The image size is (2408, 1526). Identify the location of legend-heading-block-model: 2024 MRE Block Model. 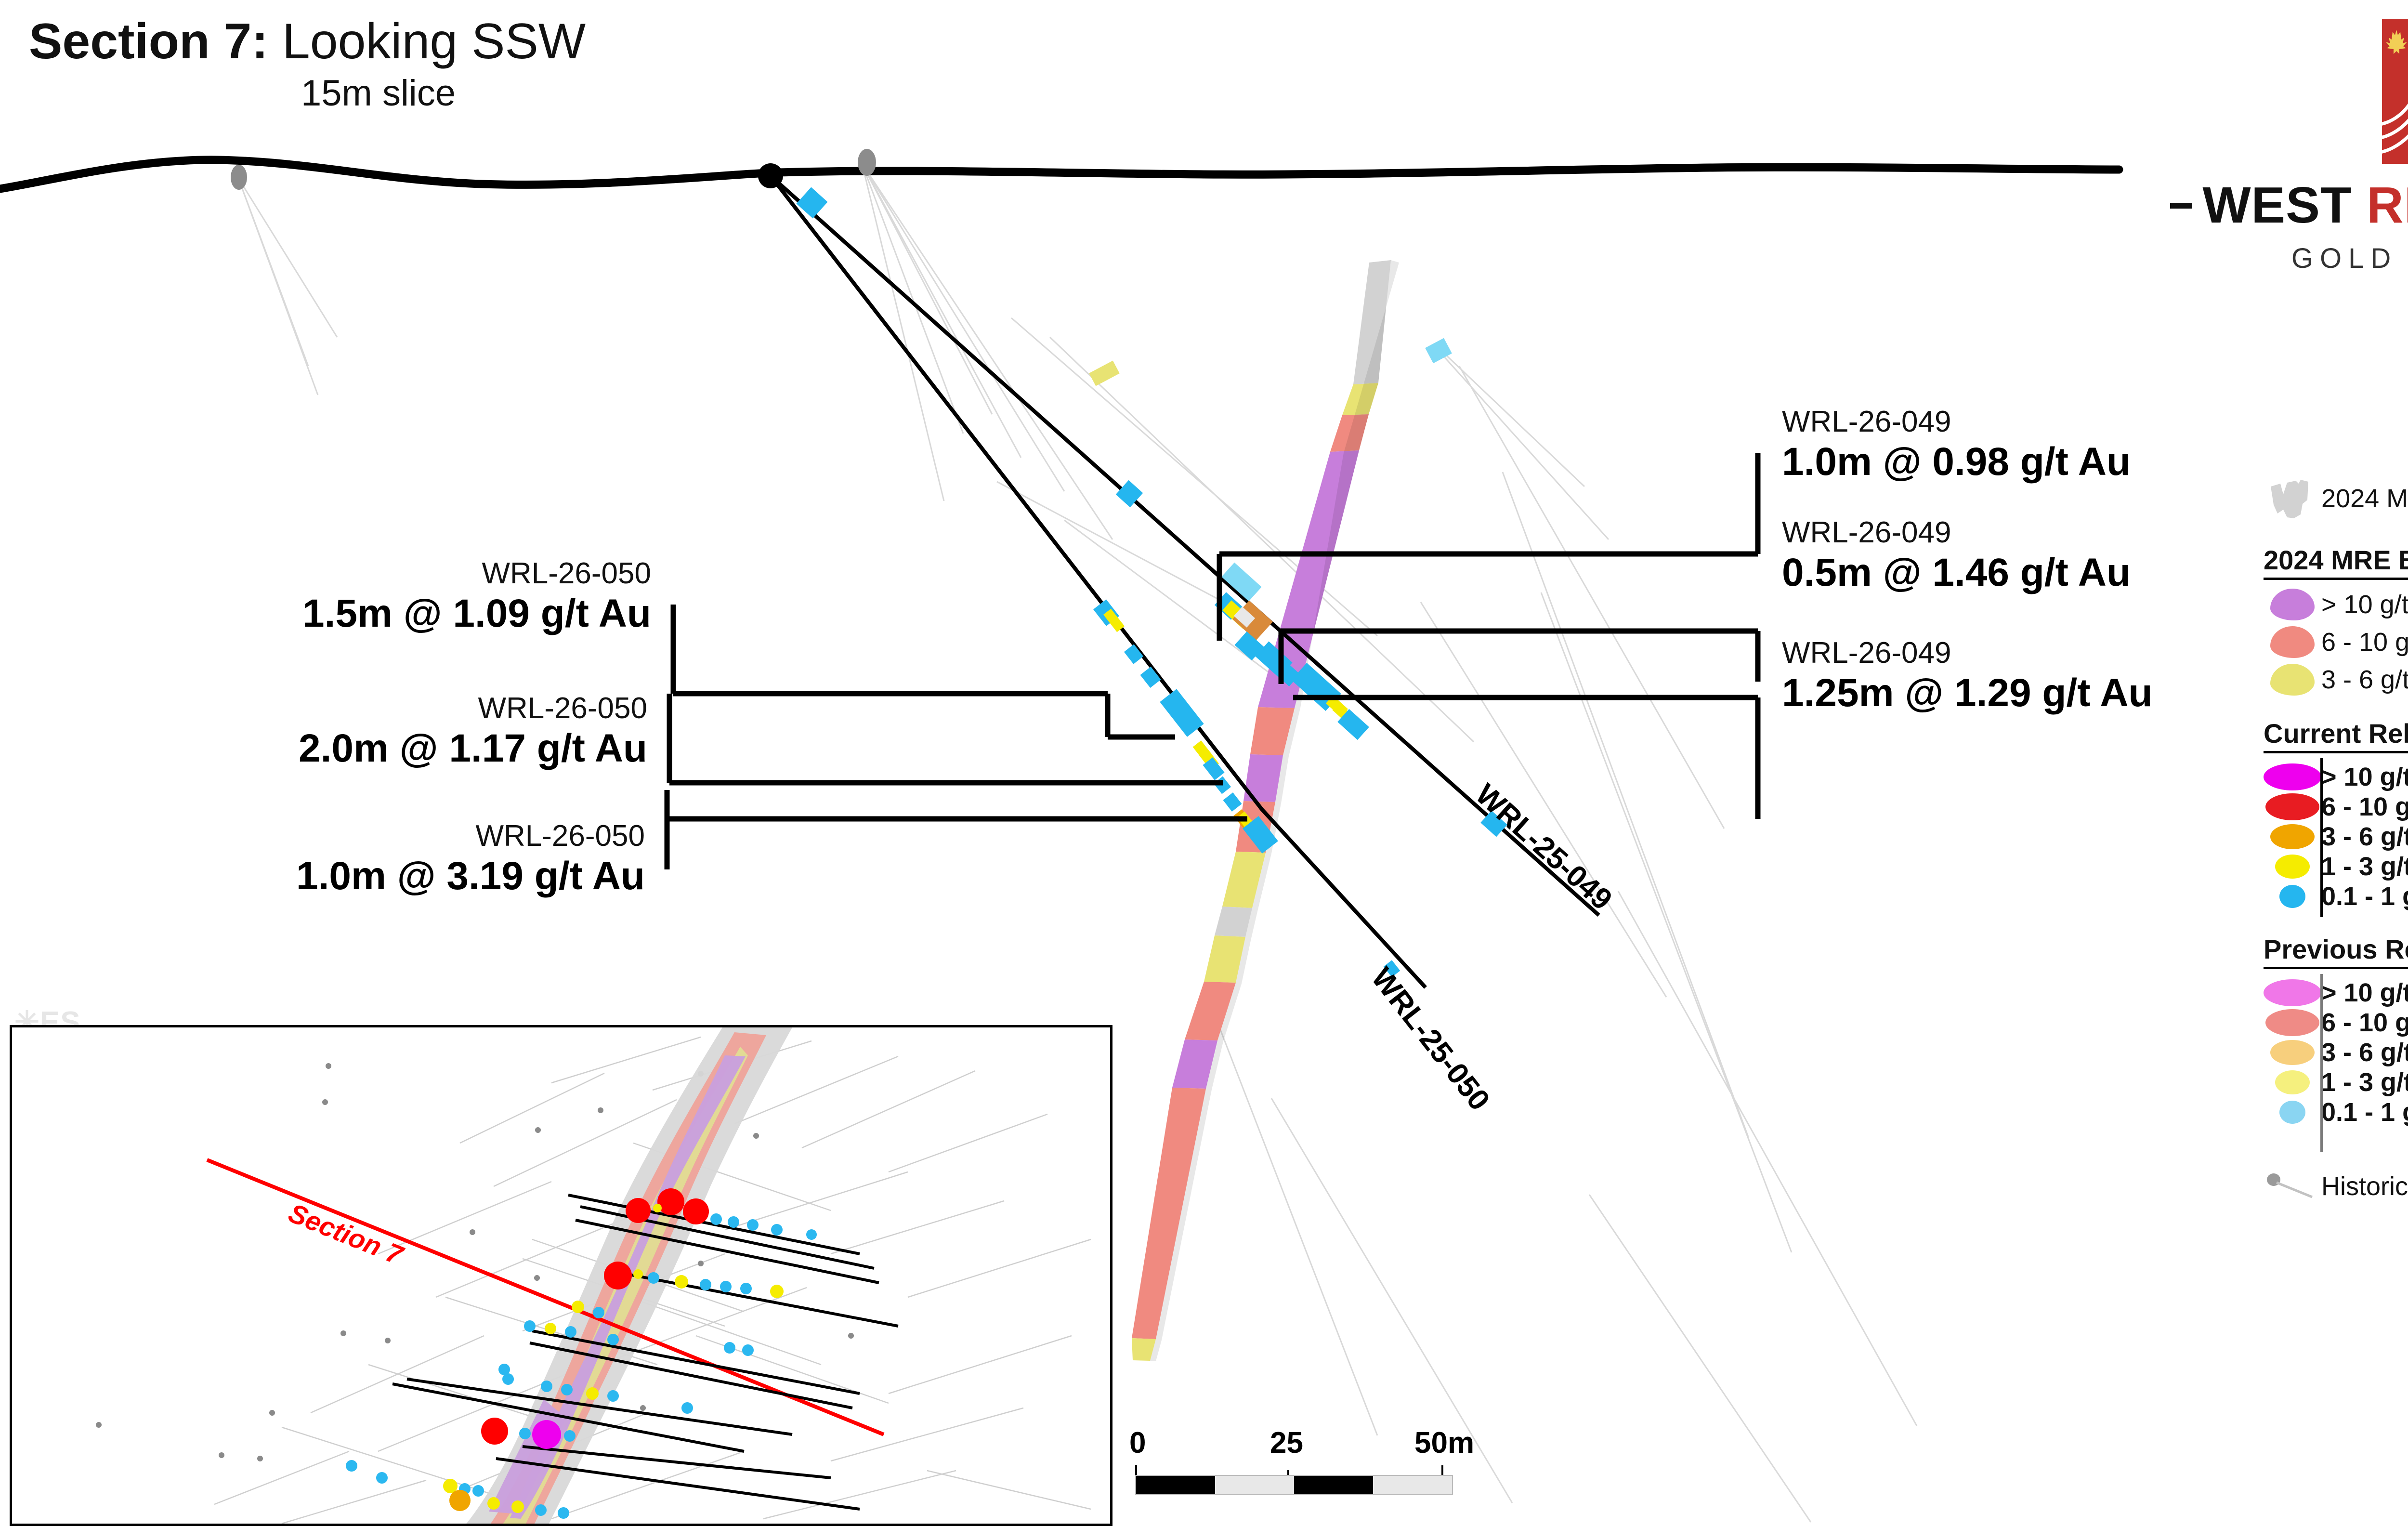
(2336, 562).